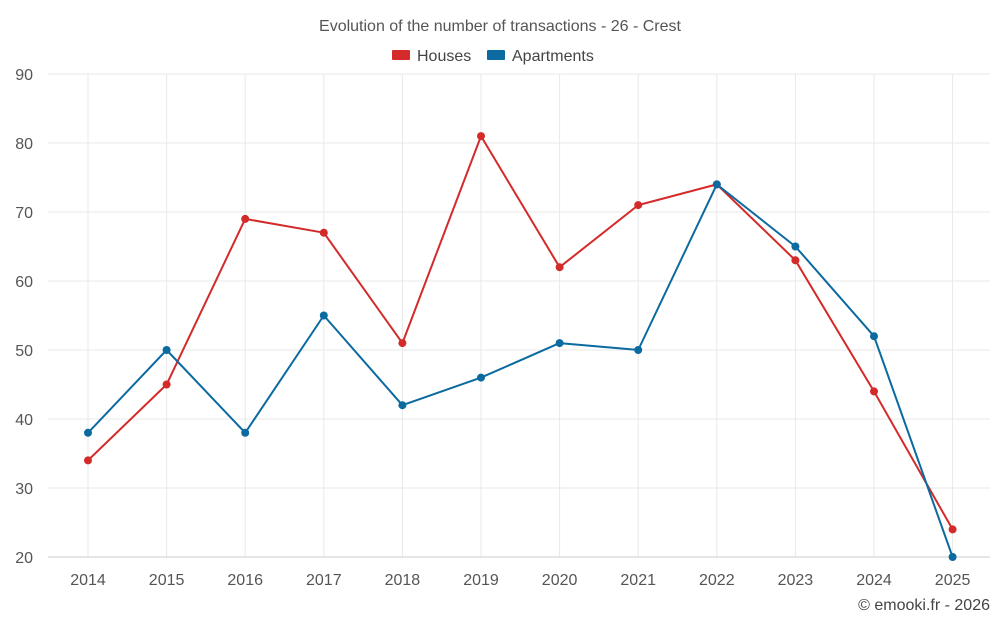 The image size is (1000, 625). Describe the element at coordinates (874, 580) in the screenshot. I see `x-tick-label: 2024` at that location.